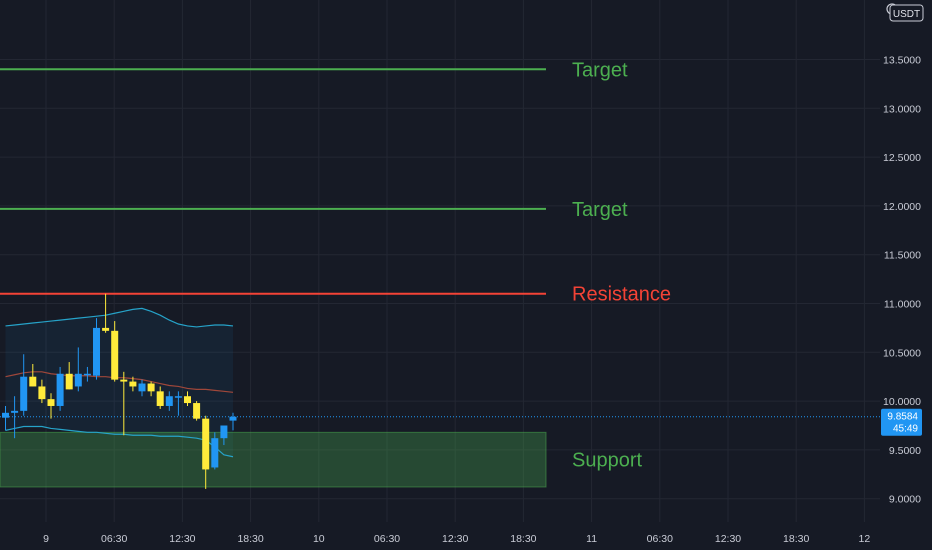 The image size is (932, 550). I want to click on support-zone-layer, so click(273, 459).